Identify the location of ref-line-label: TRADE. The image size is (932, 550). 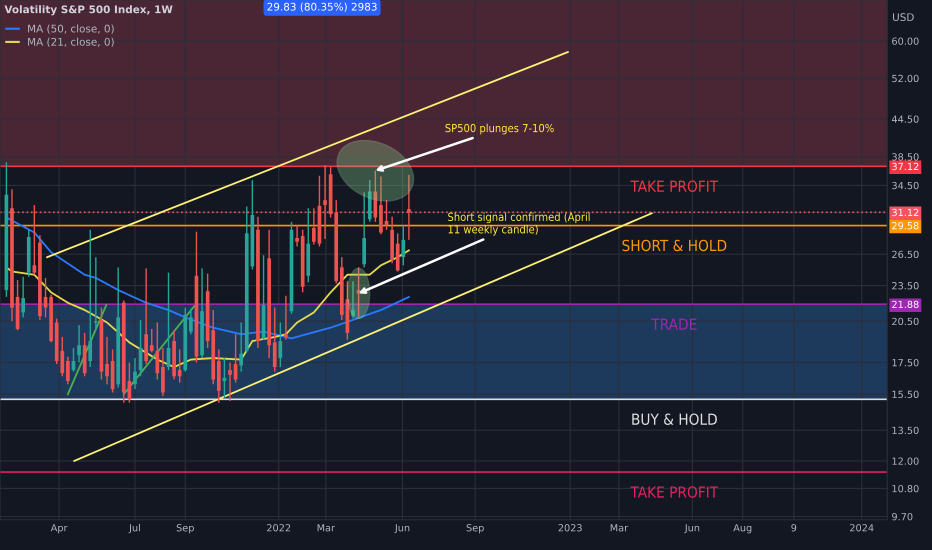
(673, 324).